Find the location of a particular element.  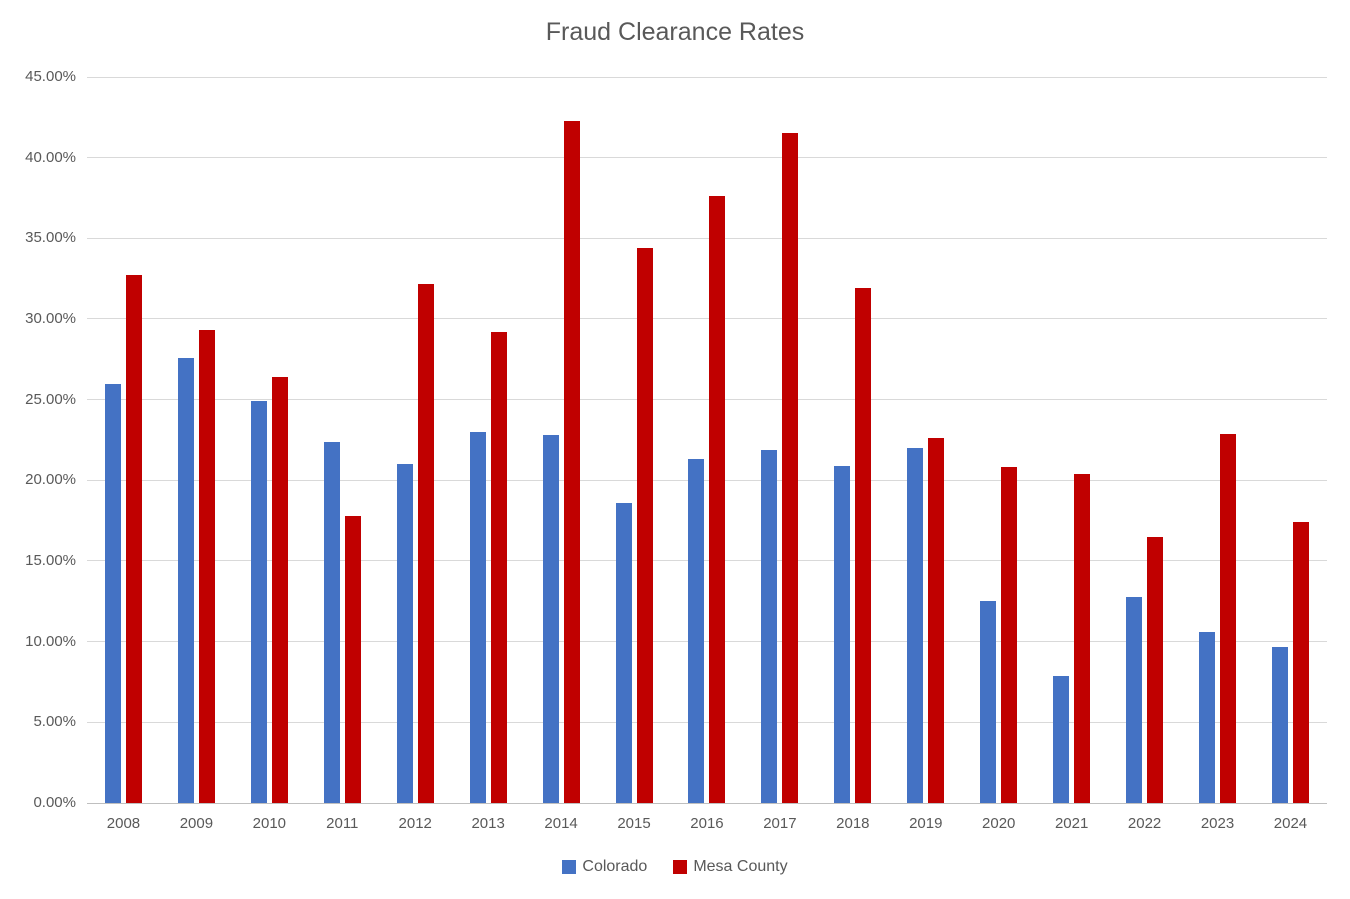

bar-mesa-county-2020 is located at coordinates (1009, 635).